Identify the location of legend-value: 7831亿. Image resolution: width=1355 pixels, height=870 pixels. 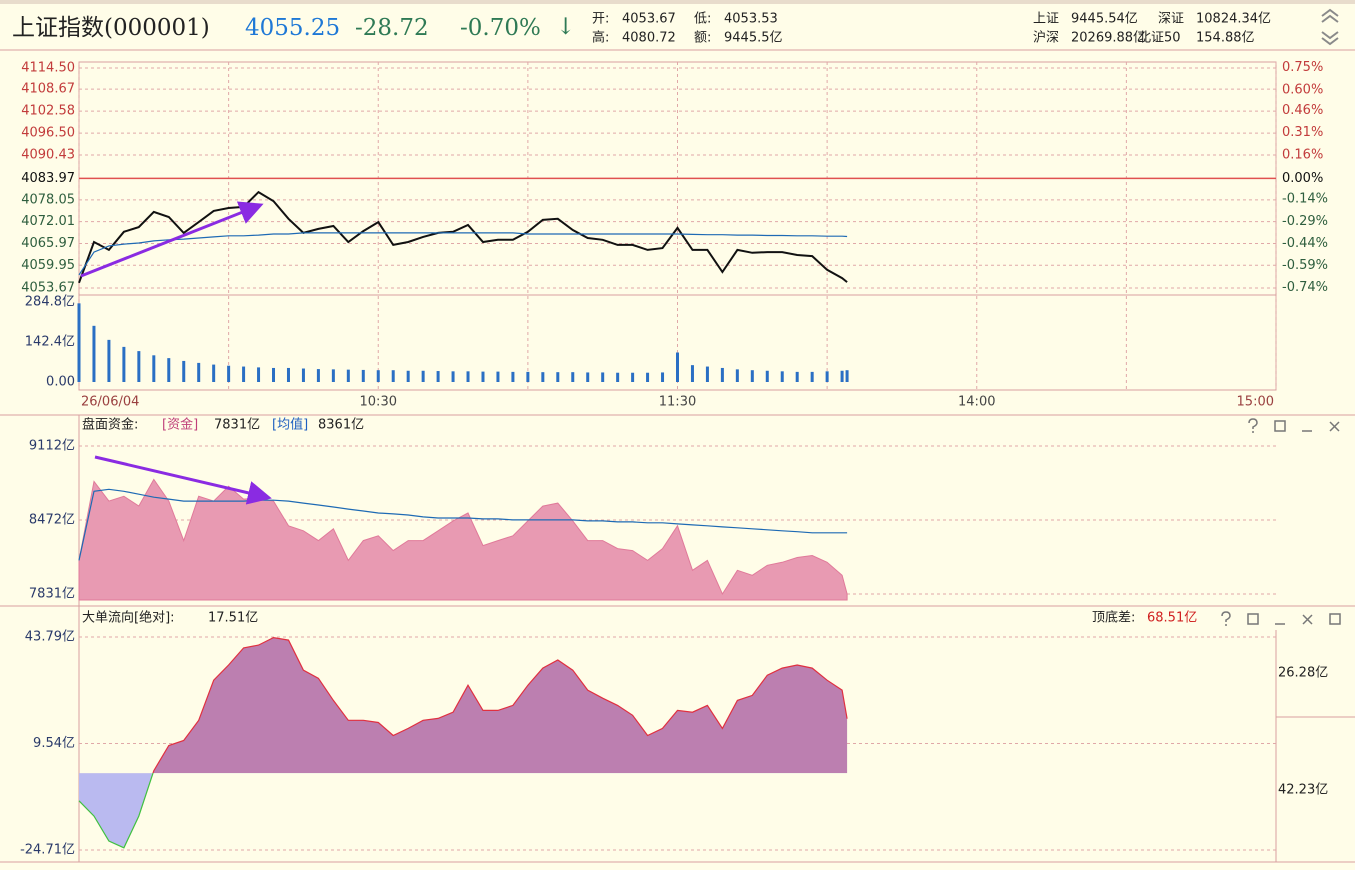
(237, 425).